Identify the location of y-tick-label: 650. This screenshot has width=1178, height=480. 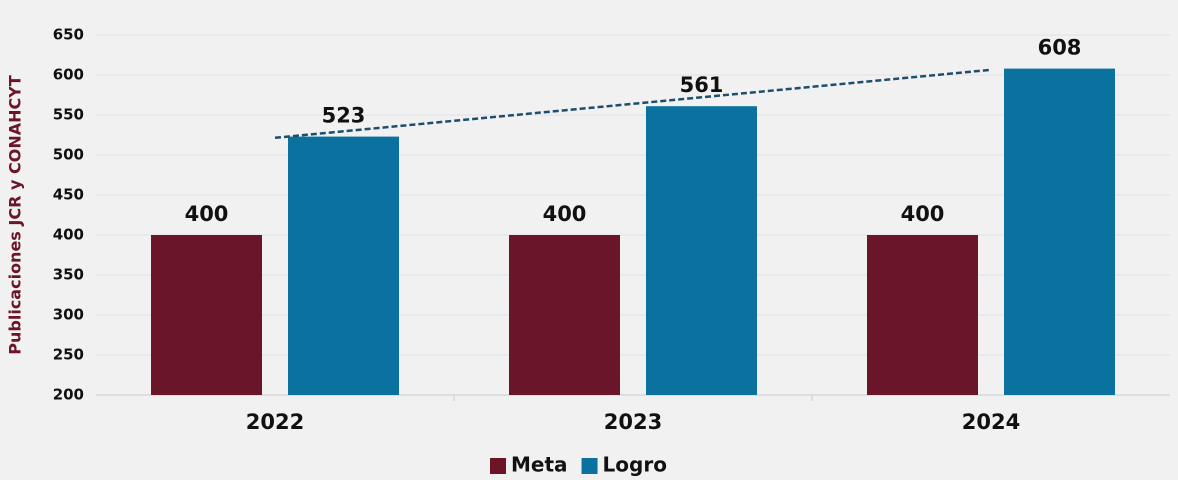
(68, 35).